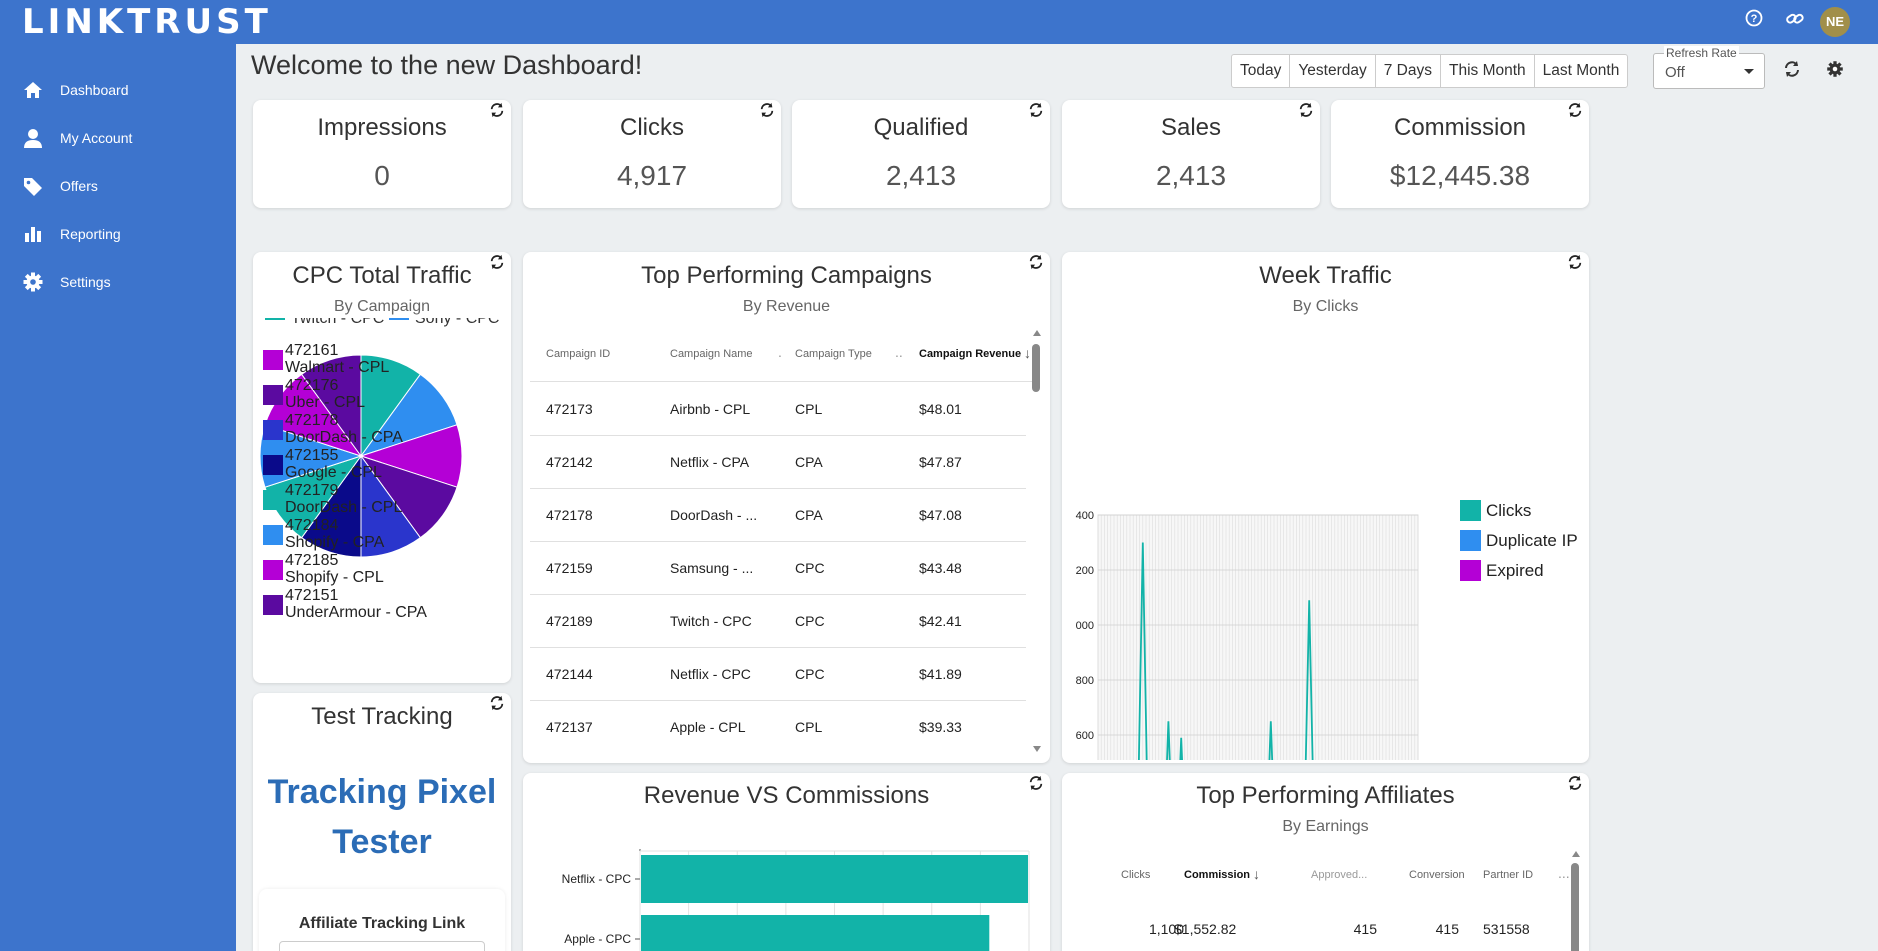  What do you see at coordinates (379, 467) in the screenshot?
I see `legend-entry: 472155 Google - CPL` at bounding box center [379, 467].